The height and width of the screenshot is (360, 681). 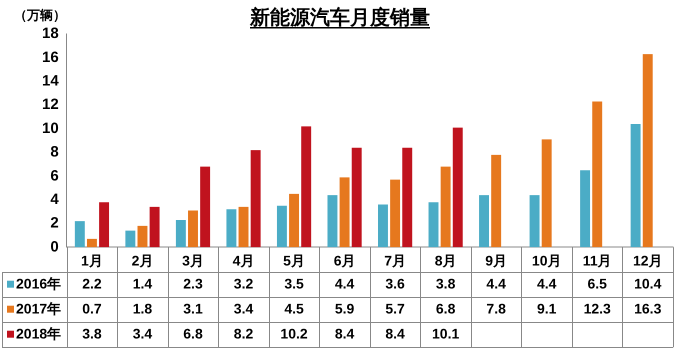 What do you see at coordinates (54, 223) in the screenshot?
I see `y-tick-label: 2` at bounding box center [54, 223].